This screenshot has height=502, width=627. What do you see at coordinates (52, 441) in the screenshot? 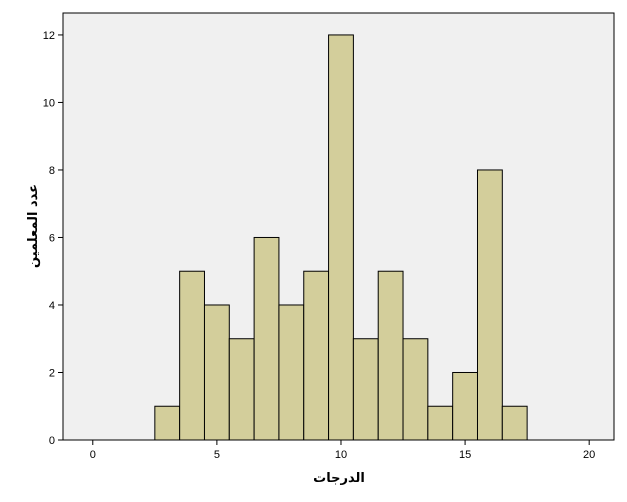
I see `y-tick-label: 0` at bounding box center [52, 441].